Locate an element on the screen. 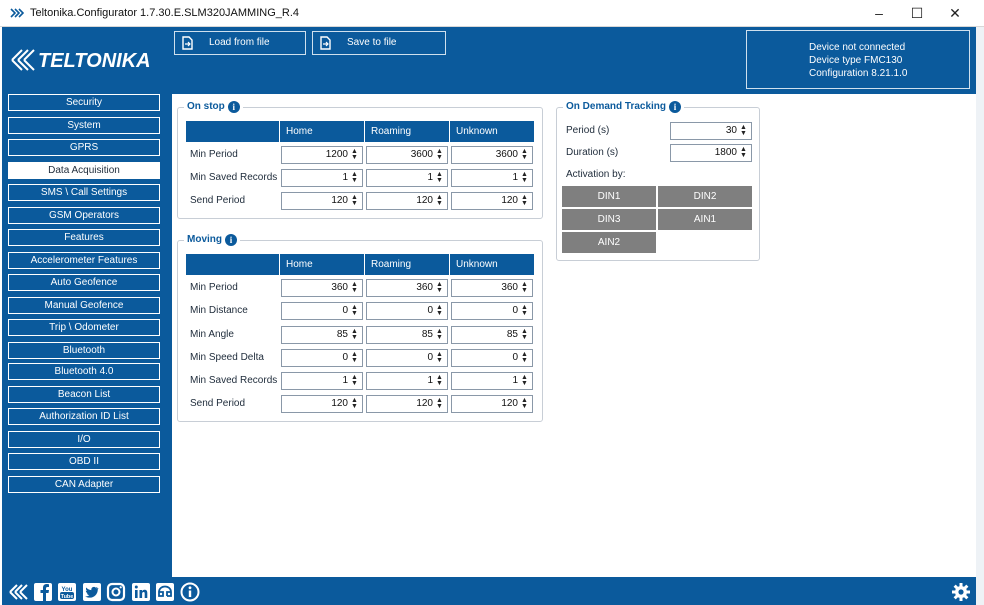  nav-features: Features is located at coordinates (84, 237).